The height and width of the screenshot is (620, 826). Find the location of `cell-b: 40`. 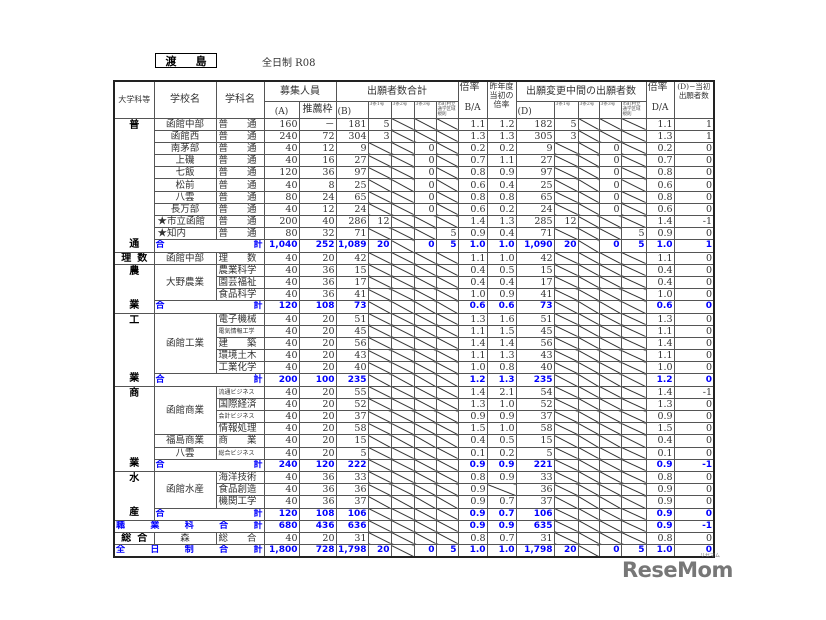

cell-b: 40 is located at coordinates (352, 368).